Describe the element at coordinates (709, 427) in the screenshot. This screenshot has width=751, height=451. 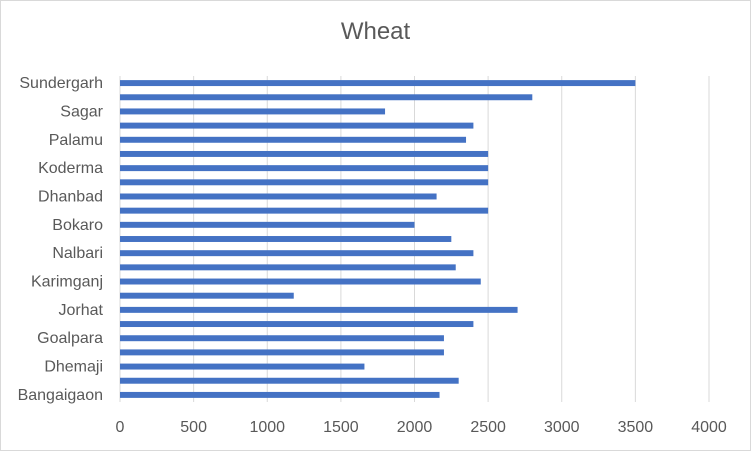
I see `x-tick-label: 4000` at that location.